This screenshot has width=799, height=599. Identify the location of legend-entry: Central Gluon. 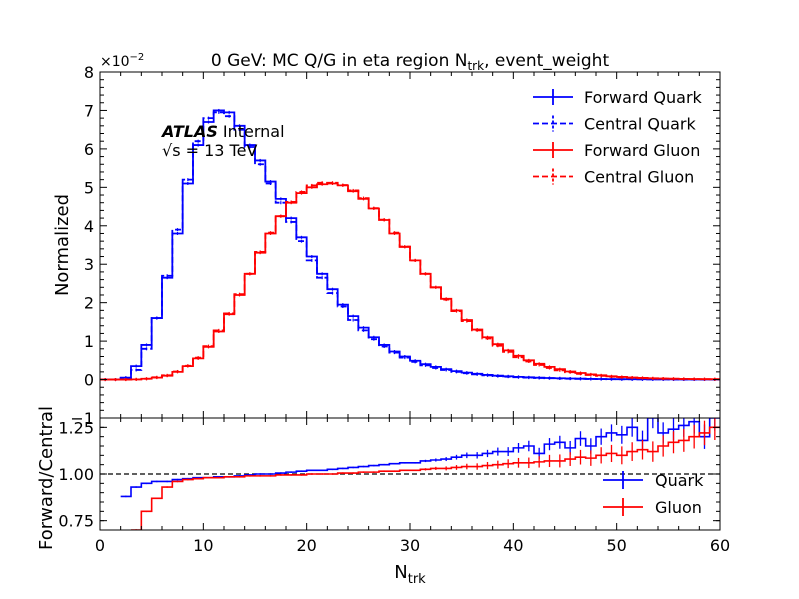
(613, 177).